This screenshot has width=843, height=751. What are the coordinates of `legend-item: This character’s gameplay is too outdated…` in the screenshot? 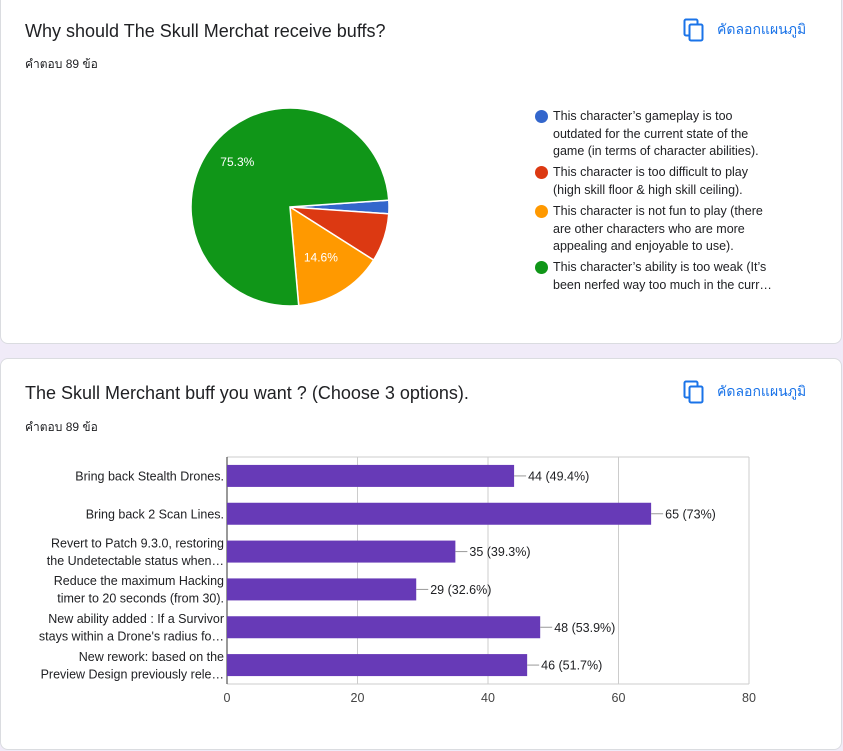 It's located at (660, 134).